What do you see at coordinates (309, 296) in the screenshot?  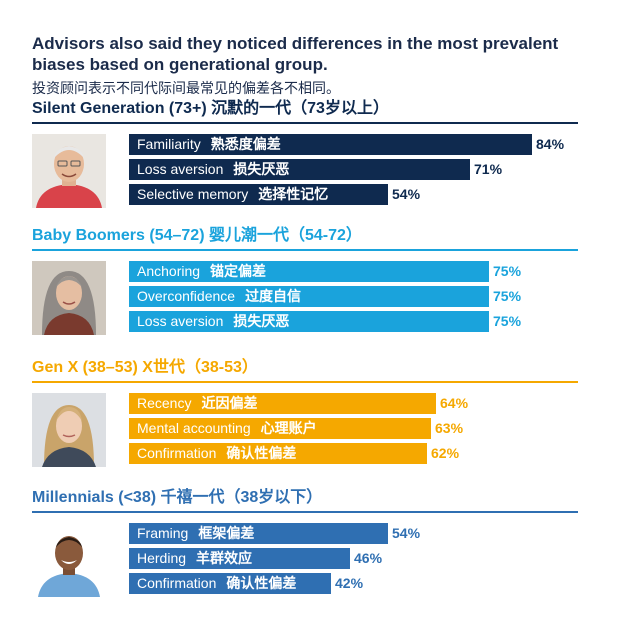 I see `bar-boomers-2: Overconfidence 过度自信` at bounding box center [309, 296].